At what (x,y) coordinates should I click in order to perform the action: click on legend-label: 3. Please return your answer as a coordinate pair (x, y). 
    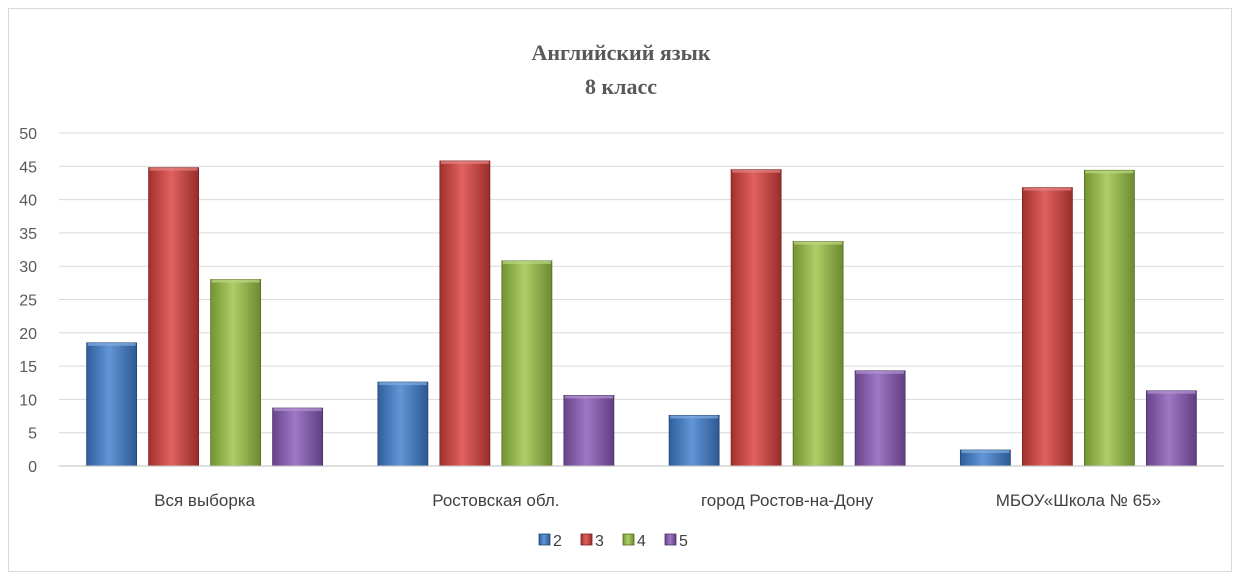
    Looking at the image, I should click on (599, 541).